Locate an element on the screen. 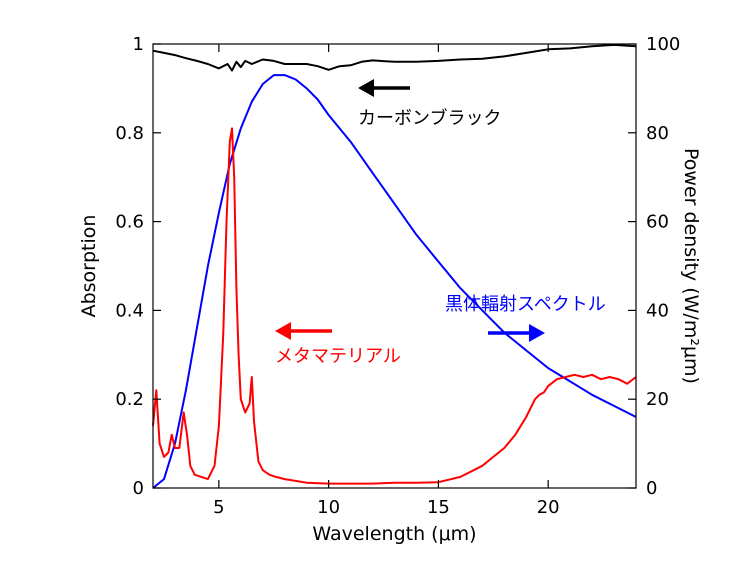 The image size is (730, 565). x-tick-label-1: 10 is located at coordinates (328, 507).